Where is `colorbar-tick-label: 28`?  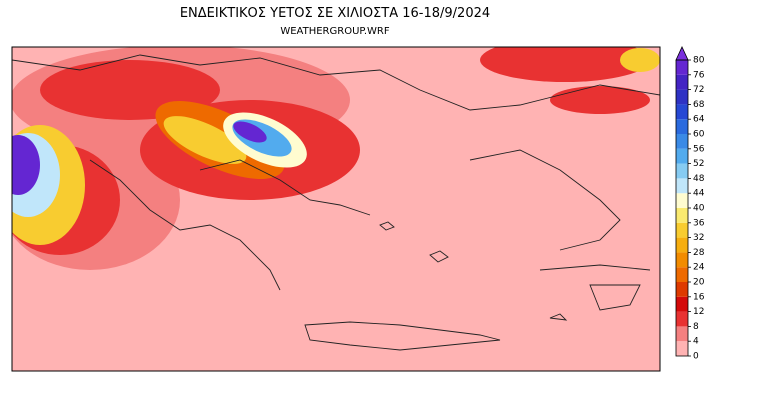
colorbar-tick-label: 28 is located at coordinates (699, 253).